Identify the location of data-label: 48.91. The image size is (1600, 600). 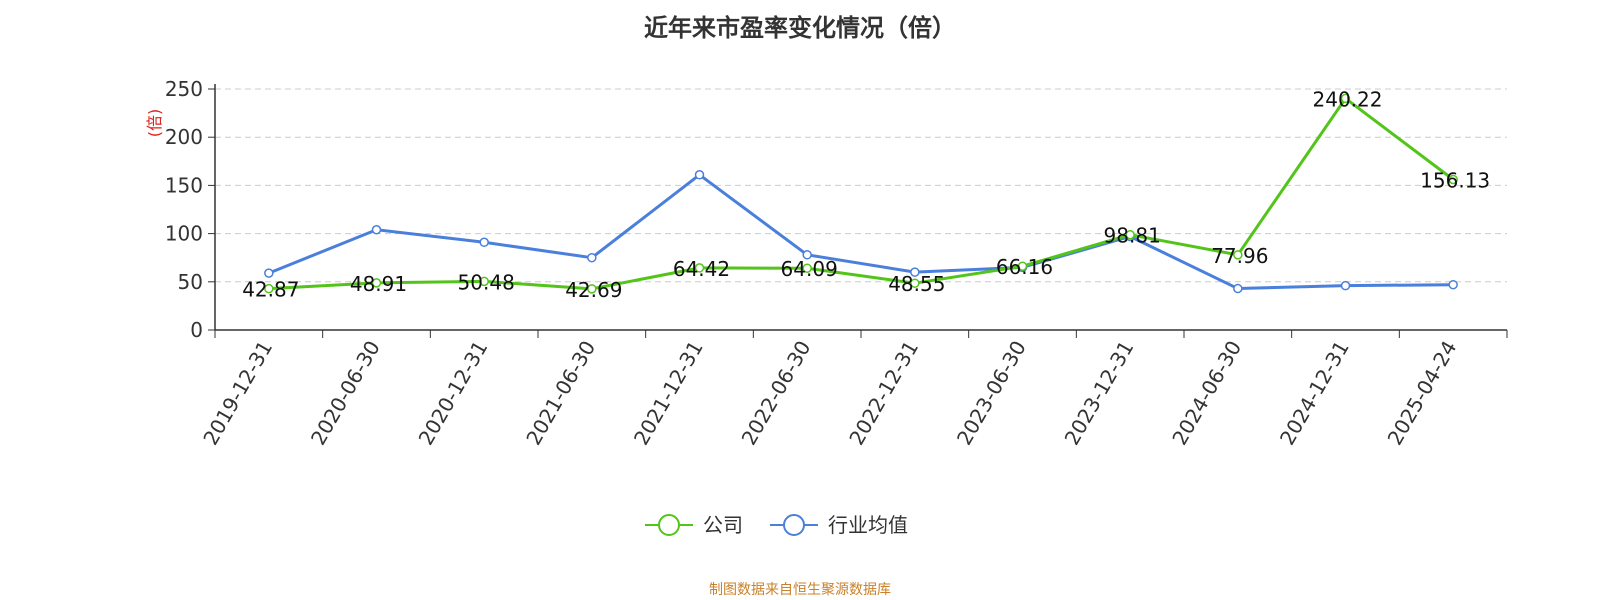
(378, 284).